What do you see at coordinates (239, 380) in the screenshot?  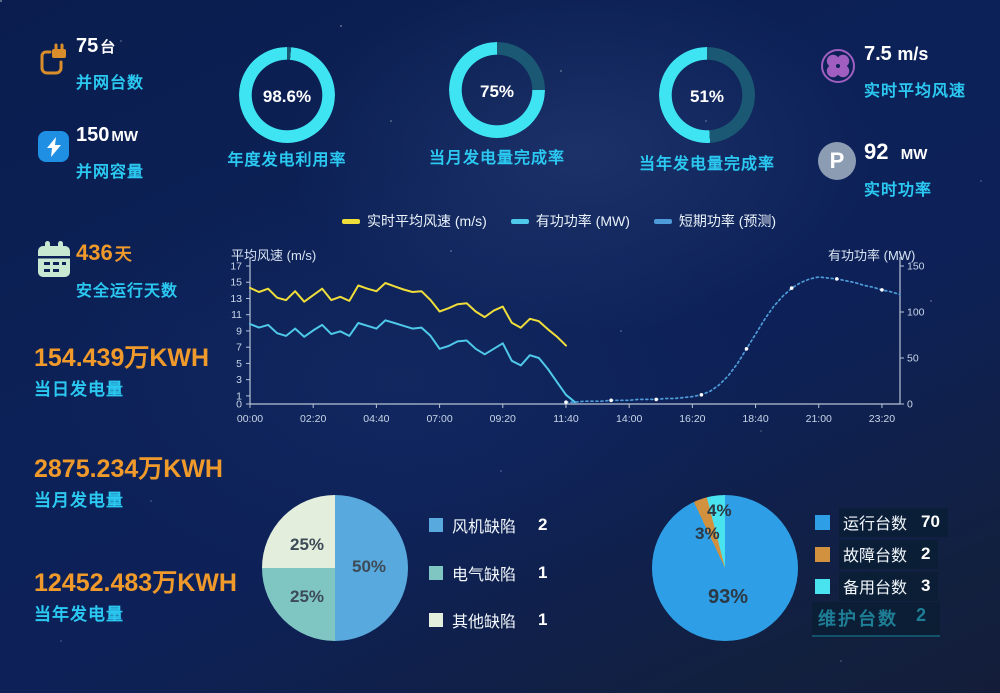 I see `svg-text: 3` at bounding box center [239, 380].